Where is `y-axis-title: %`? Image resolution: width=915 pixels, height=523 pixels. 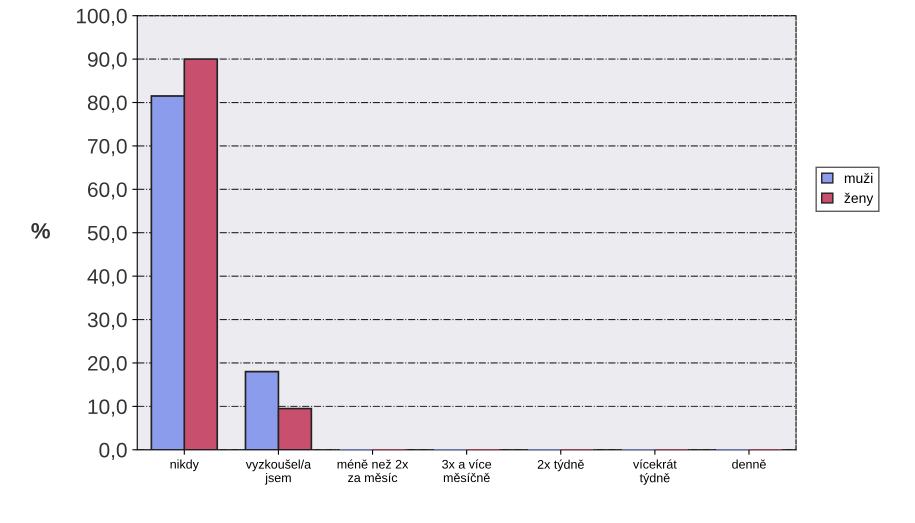 y-axis-title: % is located at coordinates (40, 231).